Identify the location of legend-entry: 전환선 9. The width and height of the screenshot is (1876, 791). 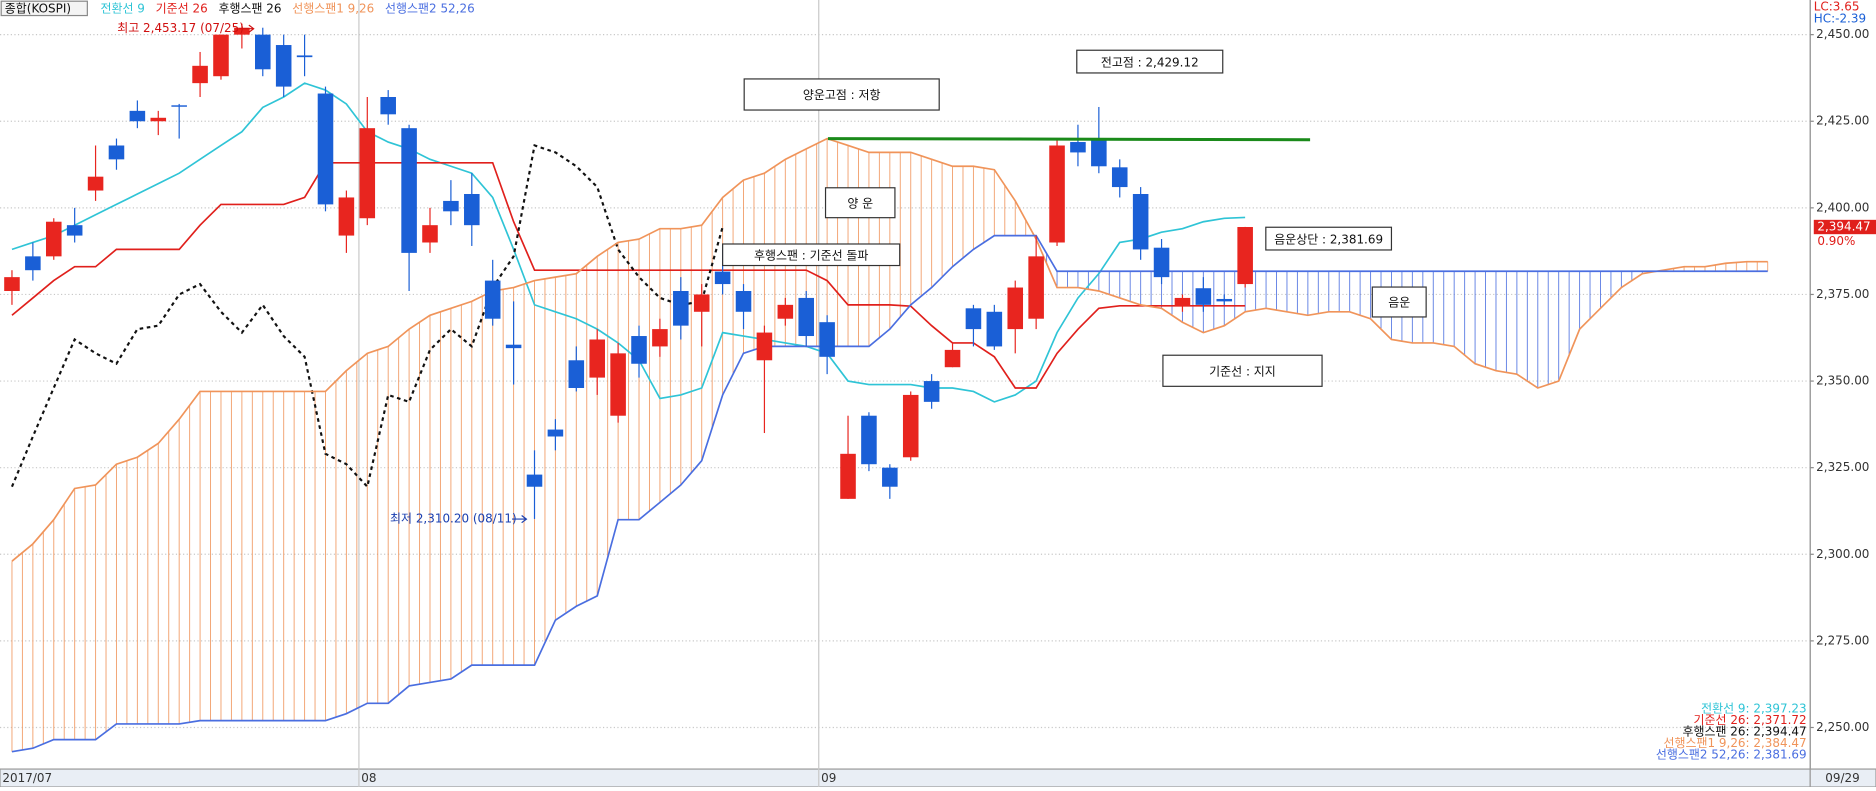
(123, 8).